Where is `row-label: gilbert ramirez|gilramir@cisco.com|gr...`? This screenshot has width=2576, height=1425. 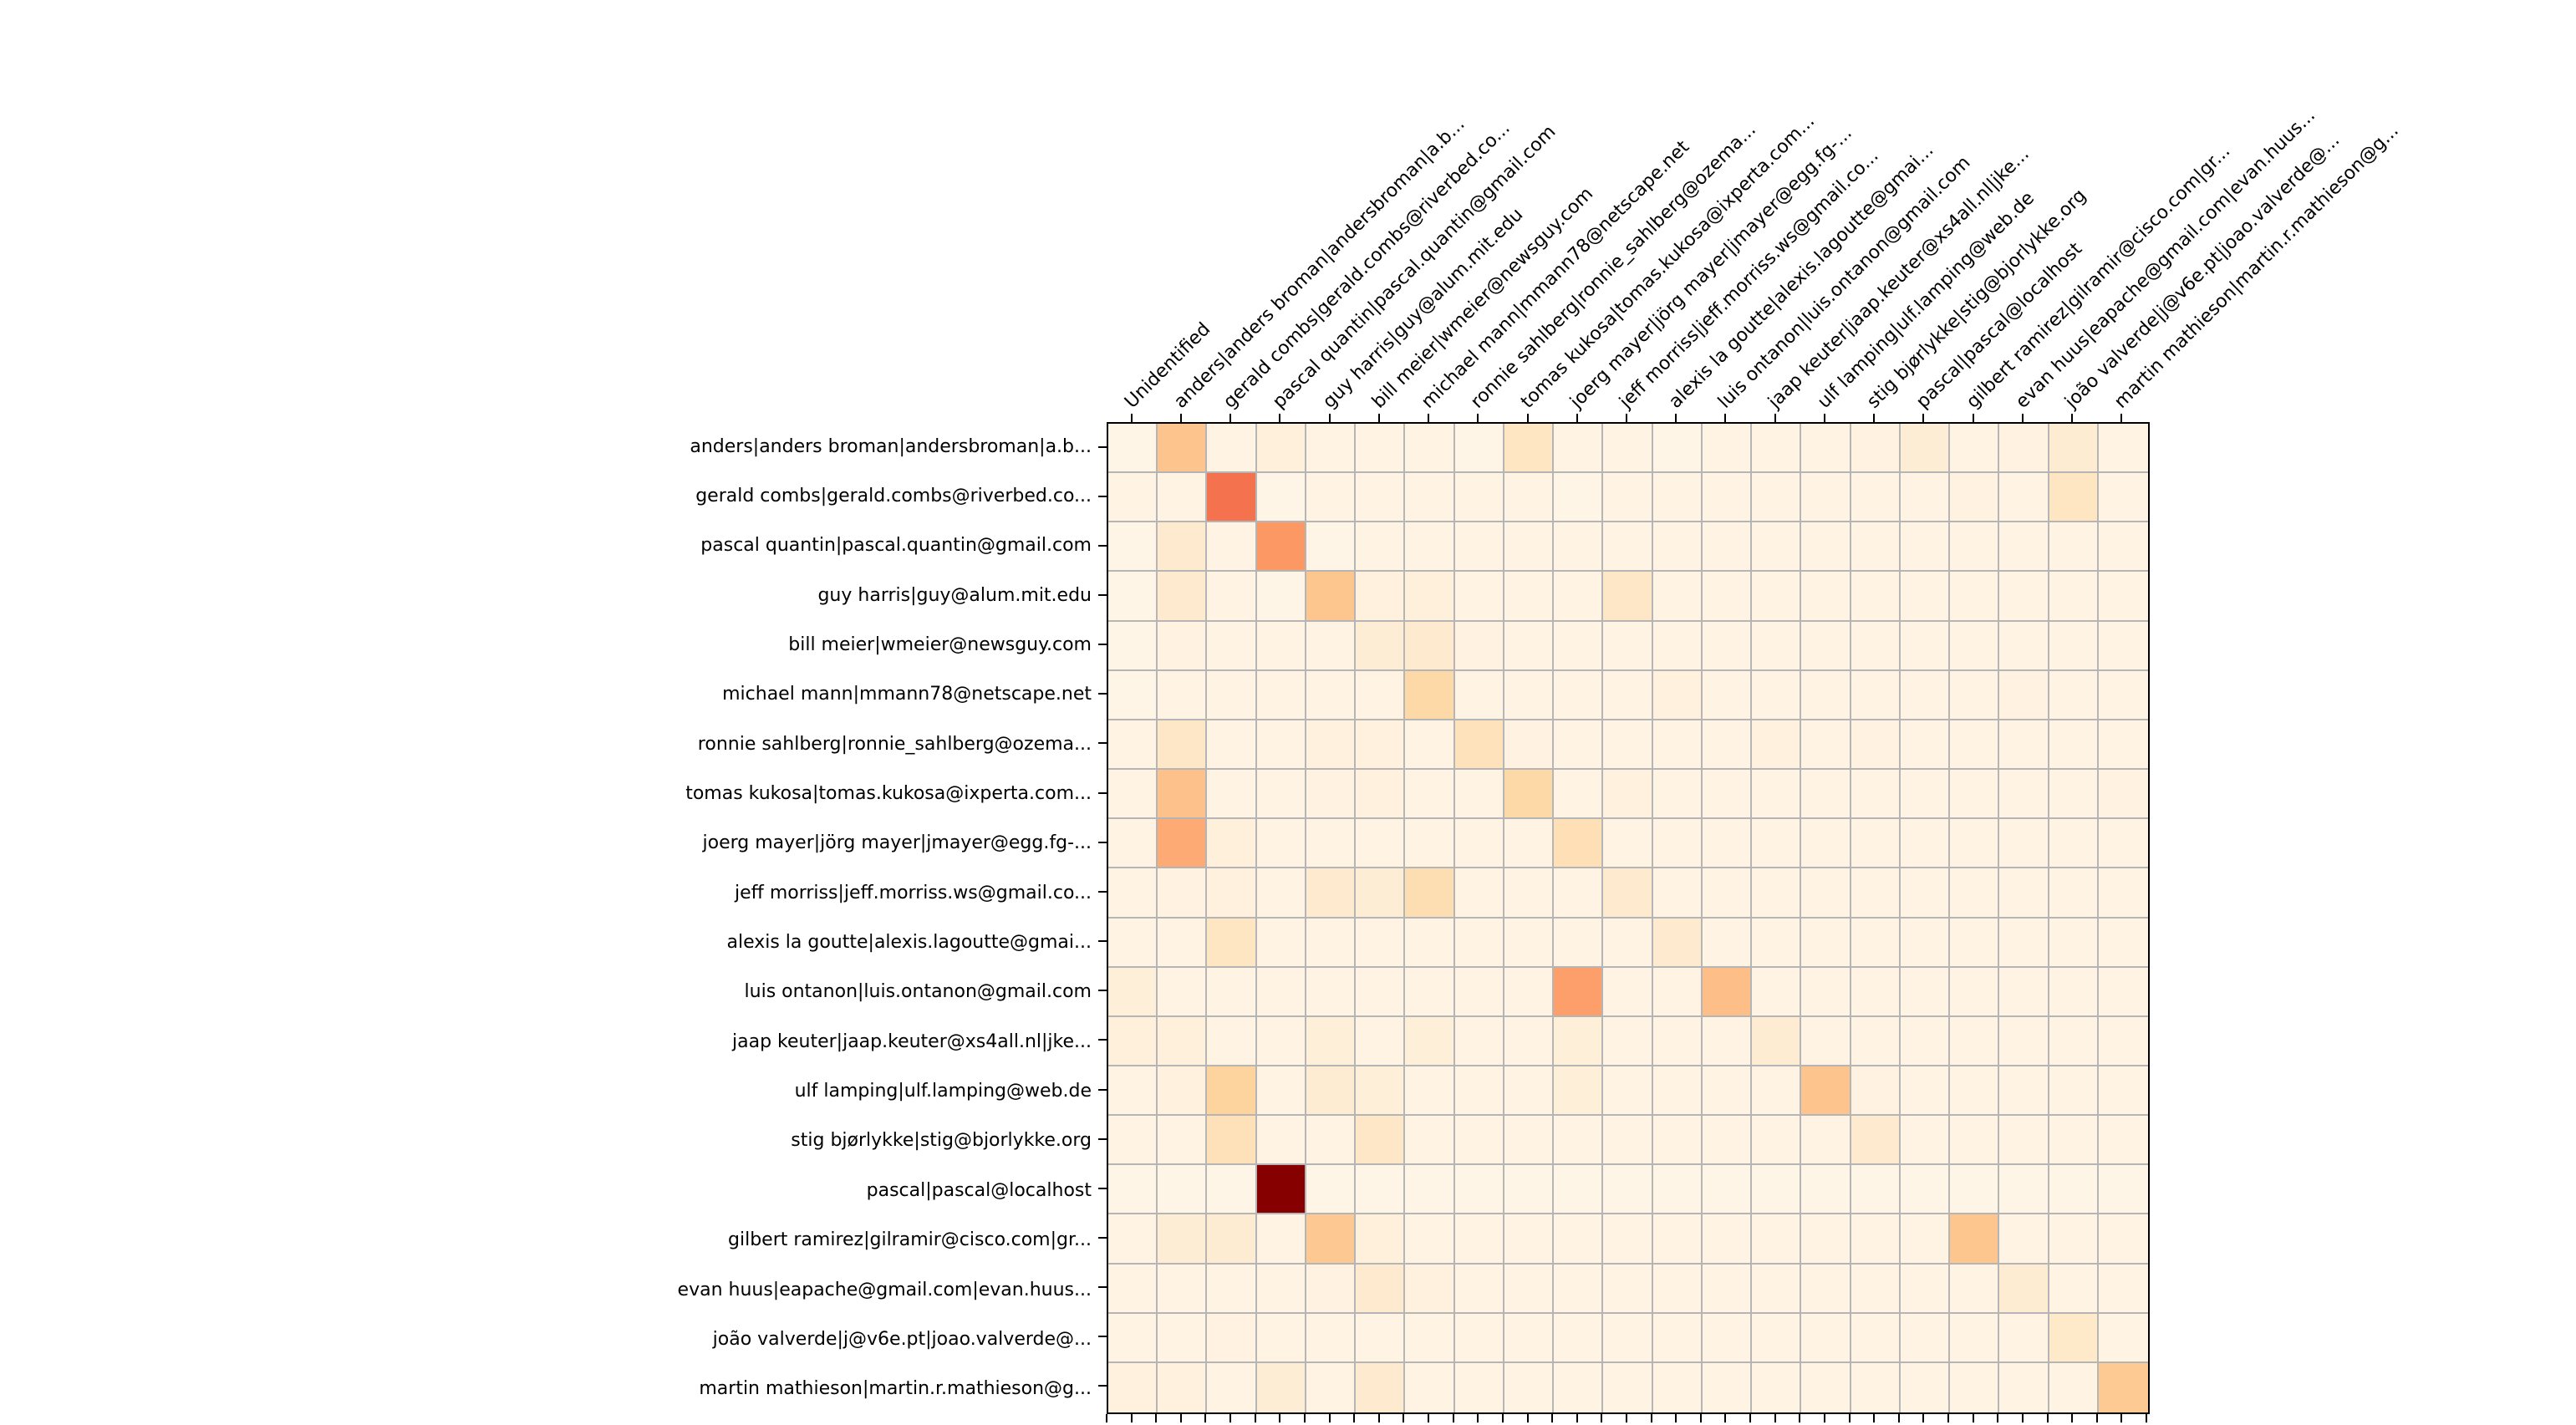 row-label: gilbert ramirez|gilramir@cisco.com|gr... is located at coordinates (910, 1240).